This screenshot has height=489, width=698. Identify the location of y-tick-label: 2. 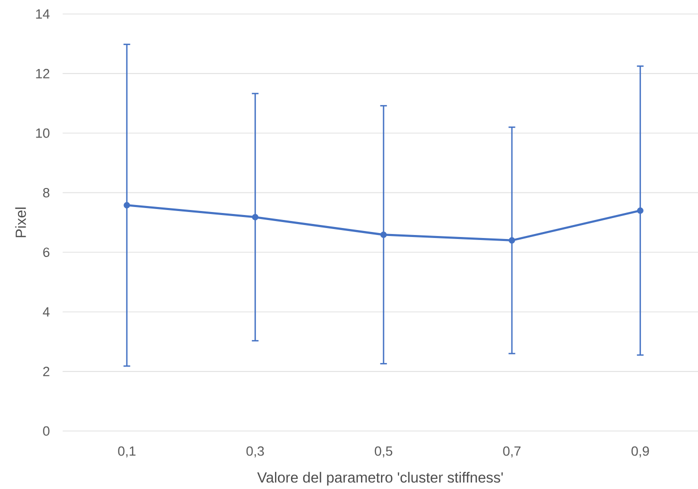
(46, 371).